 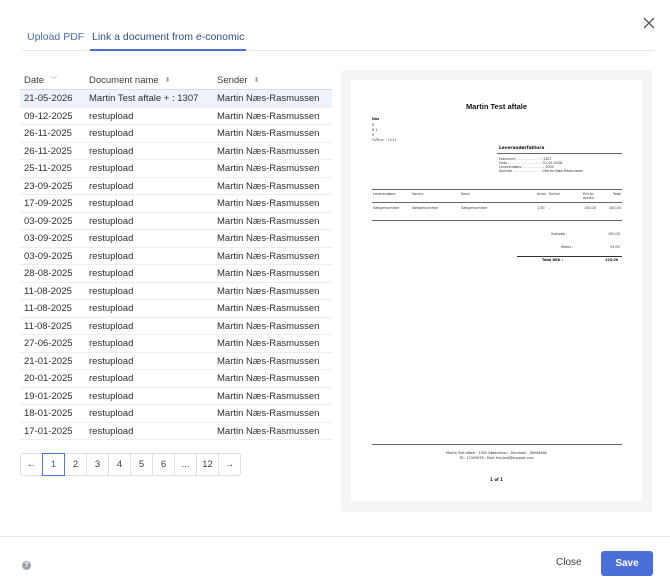 I want to click on page-button-2: 2, so click(x=75, y=464).